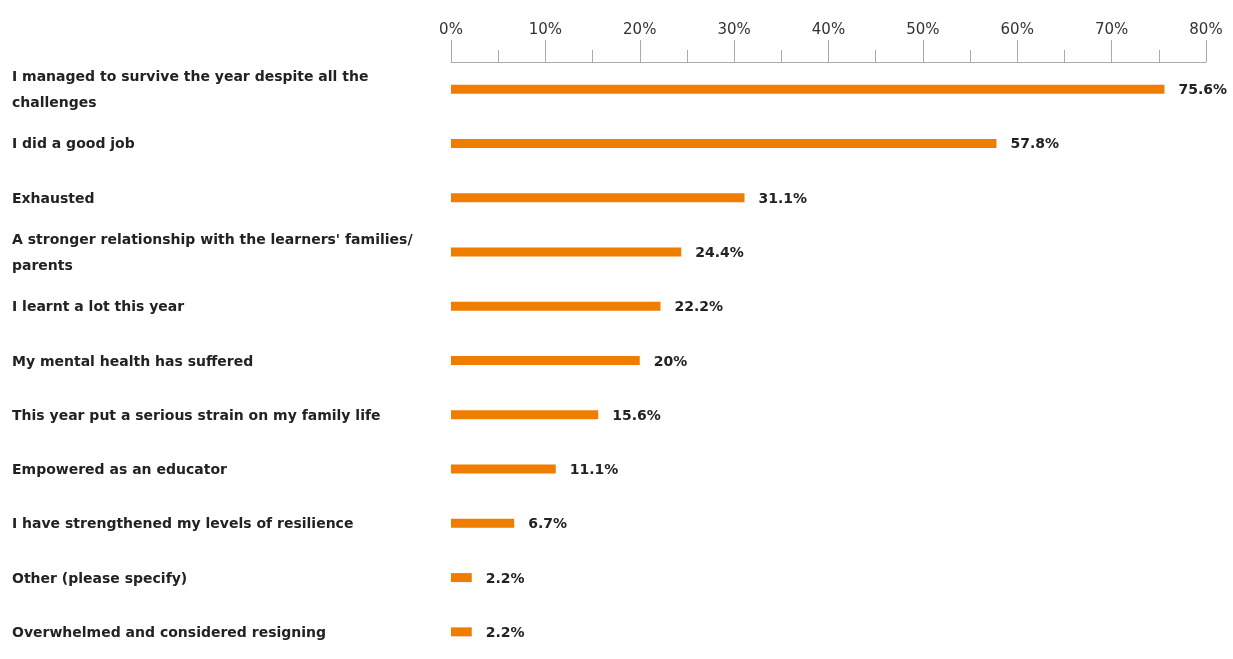 This screenshot has height=659, width=1233. What do you see at coordinates (53, 197) in the screenshot?
I see `y-tick-label: Exhausted` at bounding box center [53, 197].